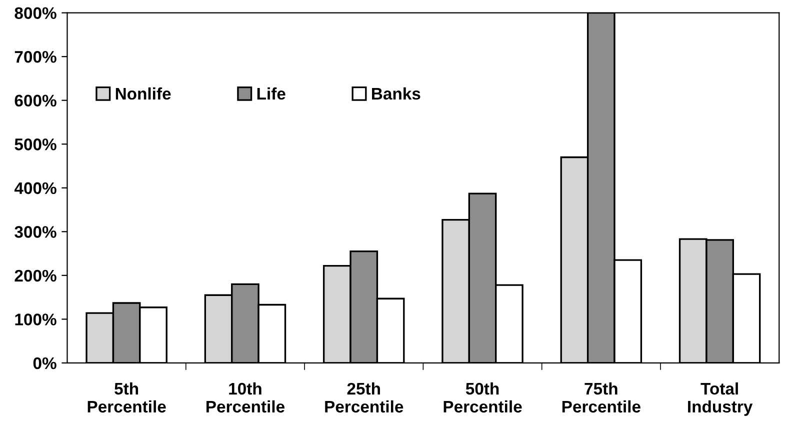 The image size is (791, 427). I want to click on legend-label: Life, so click(271, 93).